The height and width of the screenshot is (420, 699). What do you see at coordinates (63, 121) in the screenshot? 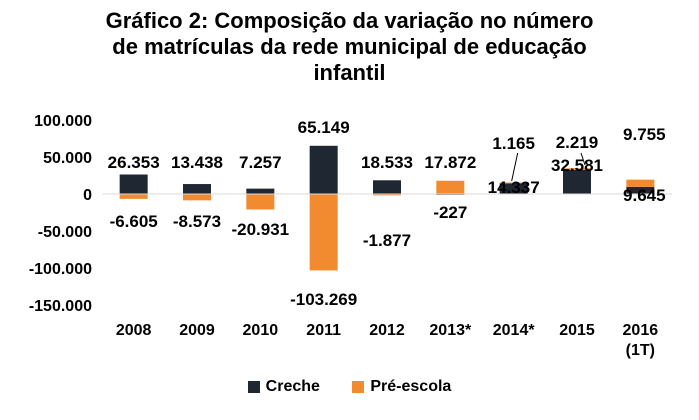
I see `y-tick-label: 100.000` at bounding box center [63, 121].